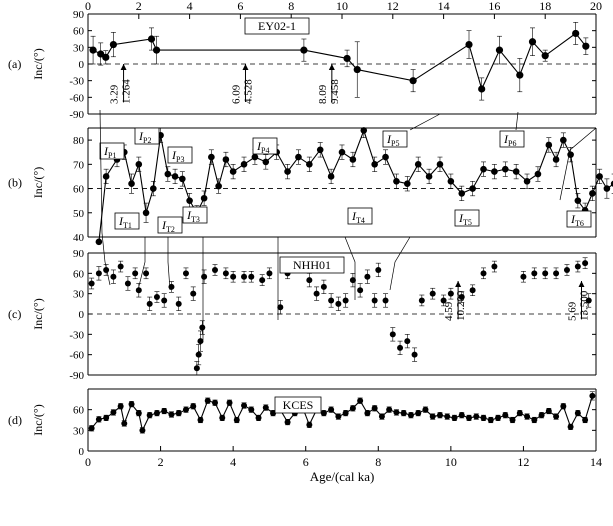 This screenshot has width=613, height=526. What do you see at coordinates (312, 265) in the screenshot?
I see `core-label-c: NHH01` at bounding box center [312, 265].